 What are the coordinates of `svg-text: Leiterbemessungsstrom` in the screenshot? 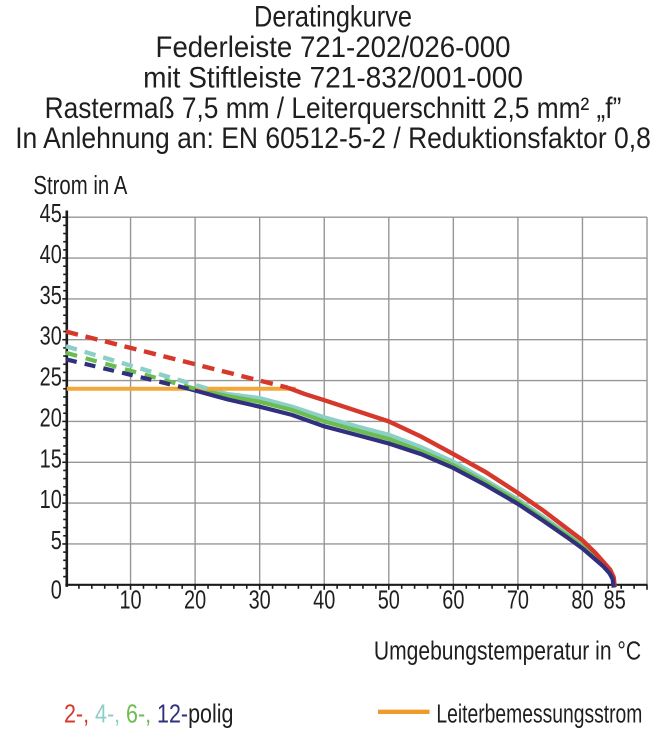 It's located at (539, 714).